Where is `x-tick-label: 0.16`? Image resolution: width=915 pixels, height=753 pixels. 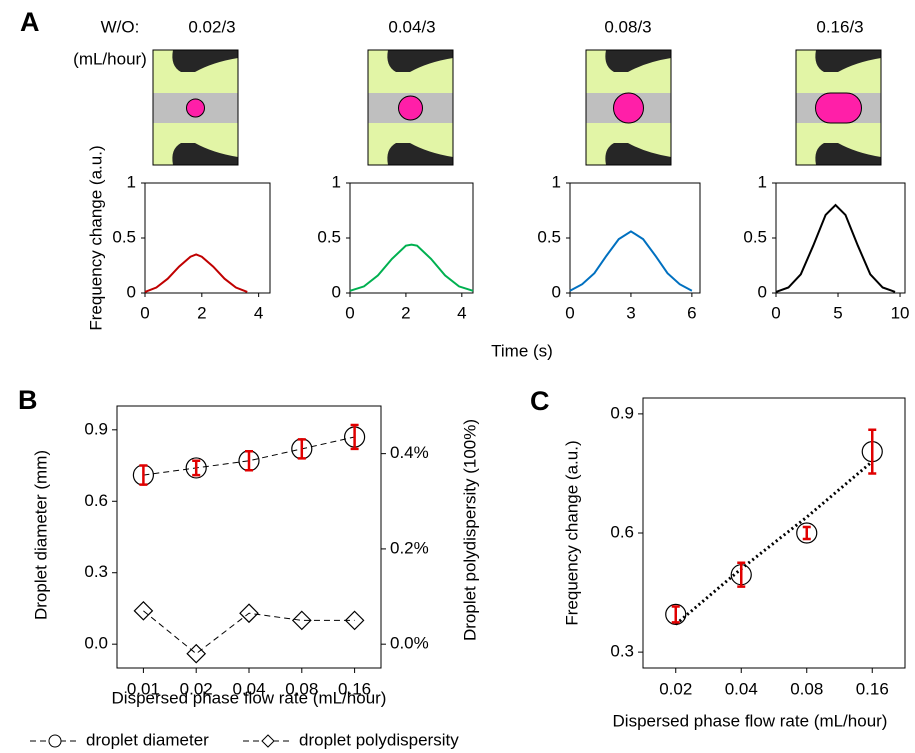 x-tick-label: 0.16 is located at coordinates (872, 688).